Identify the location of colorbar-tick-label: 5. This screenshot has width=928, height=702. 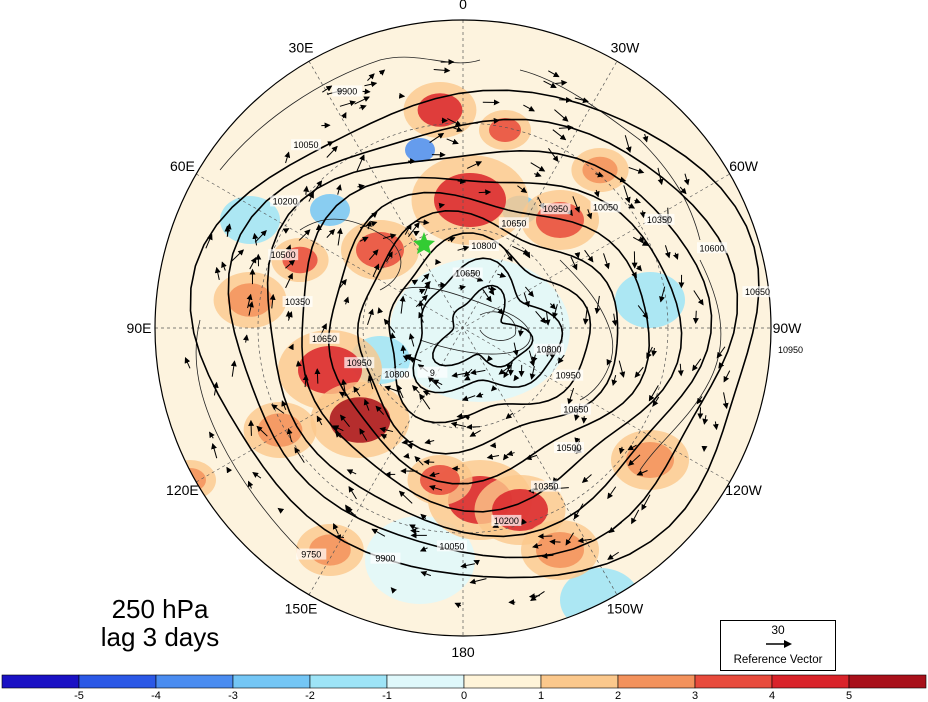
(849, 696).